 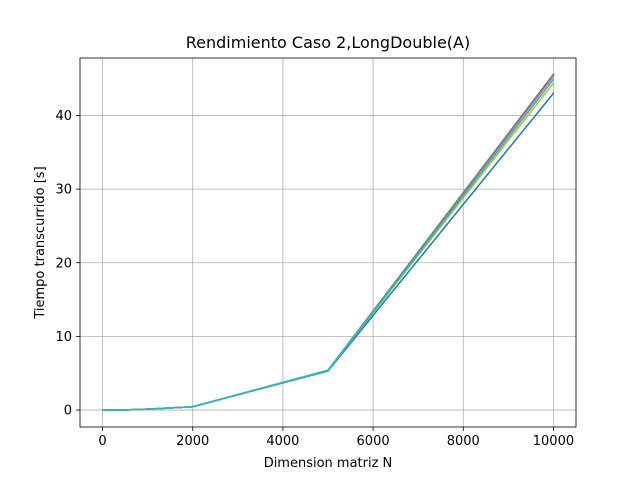 What do you see at coordinates (328, 42) in the screenshot?
I see `chart-title: Rendimiento Caso 2,LongDouble(A)` at bounding box center [328, 42].